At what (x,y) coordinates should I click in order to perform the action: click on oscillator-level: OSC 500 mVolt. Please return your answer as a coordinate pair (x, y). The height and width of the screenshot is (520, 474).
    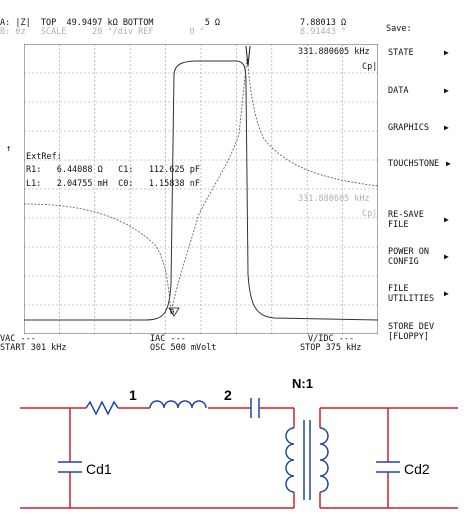
    Looking at the image, I should click on (183, 348).